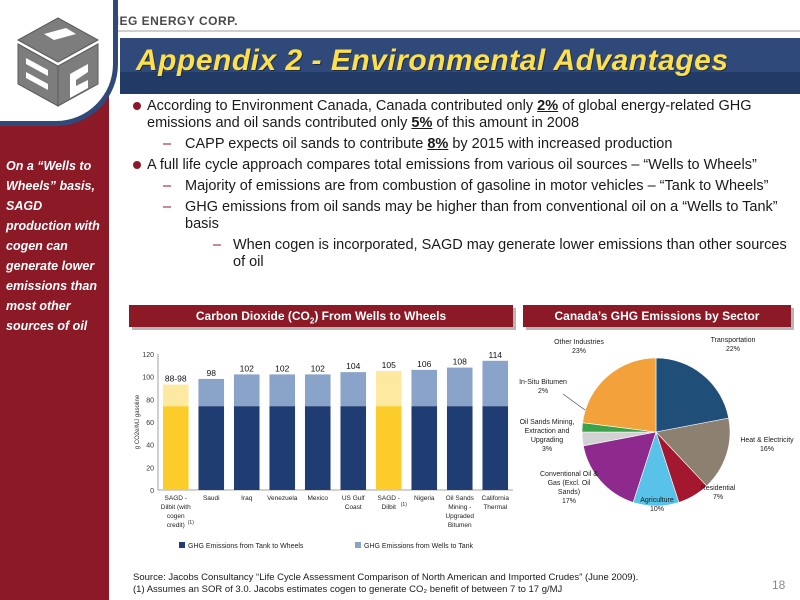 This screenshot has height=600, width=800. I want to click on pie-slice-pct: 22%, so click(733, 349).